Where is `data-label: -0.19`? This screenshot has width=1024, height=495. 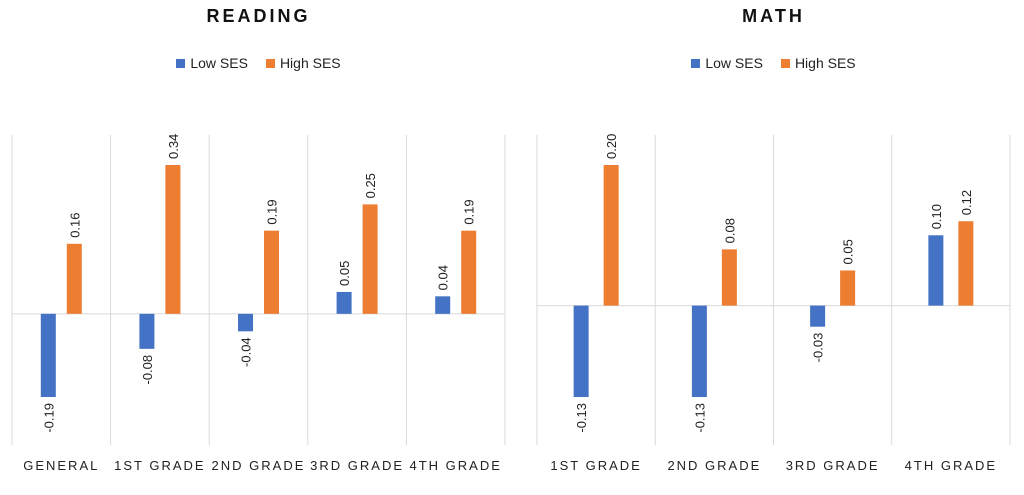 data-label: -0.19 is located at coordinates (48, 418).